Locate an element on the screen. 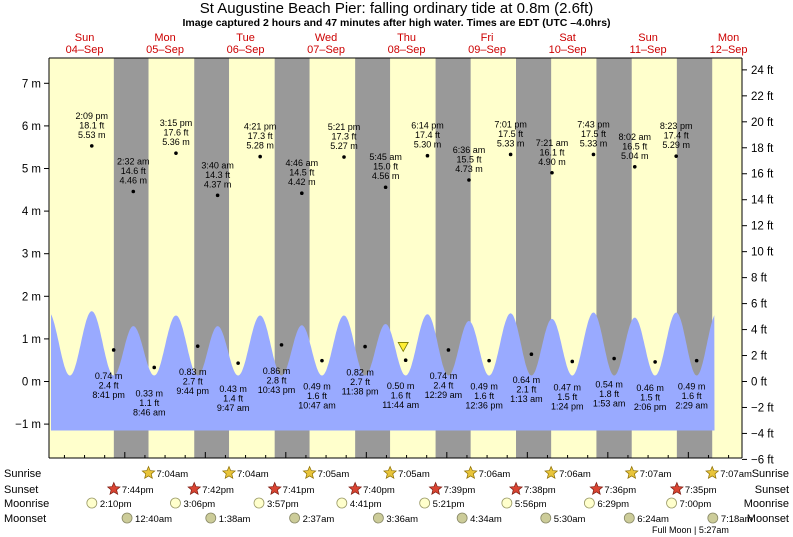  almanac-time: 5:30am is located at coordinates (570, 519).